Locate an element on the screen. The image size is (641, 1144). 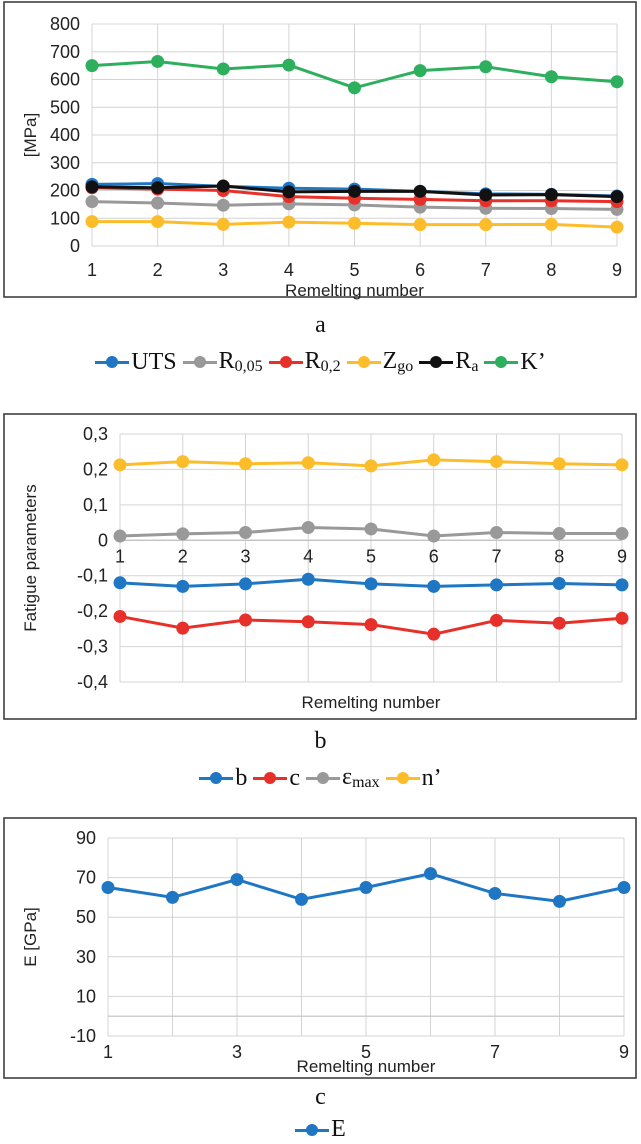
y-tick-label: 0 is located at coordinates (103, 540).